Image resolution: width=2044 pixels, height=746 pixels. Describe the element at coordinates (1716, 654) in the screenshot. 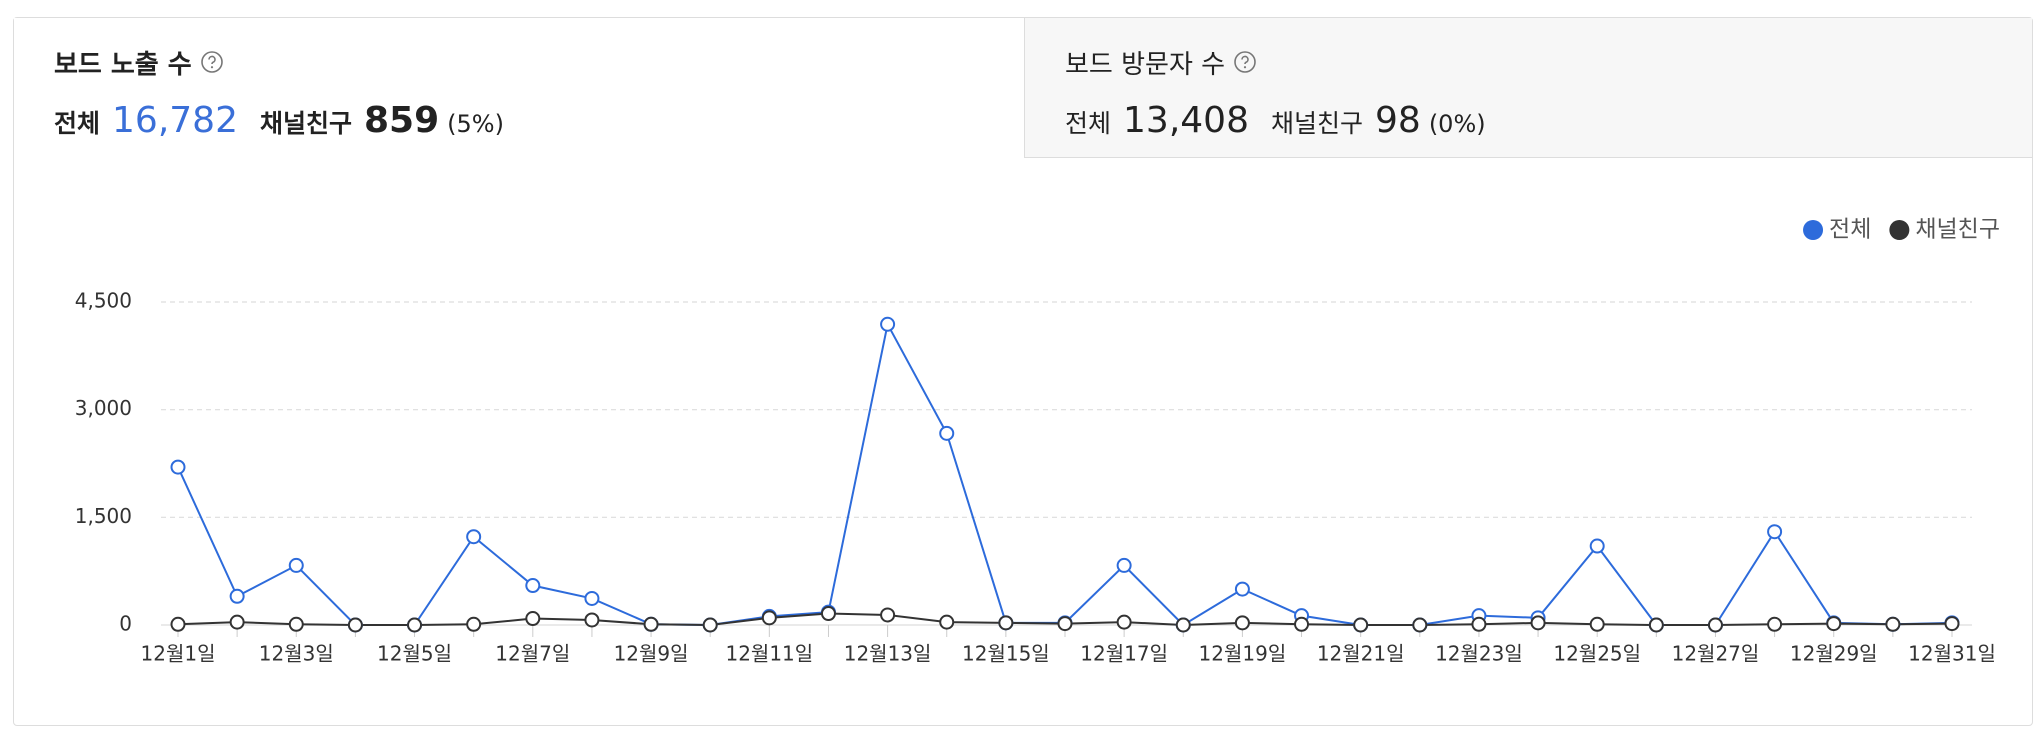

I see `x-tick-label: 12월27일` at that location.